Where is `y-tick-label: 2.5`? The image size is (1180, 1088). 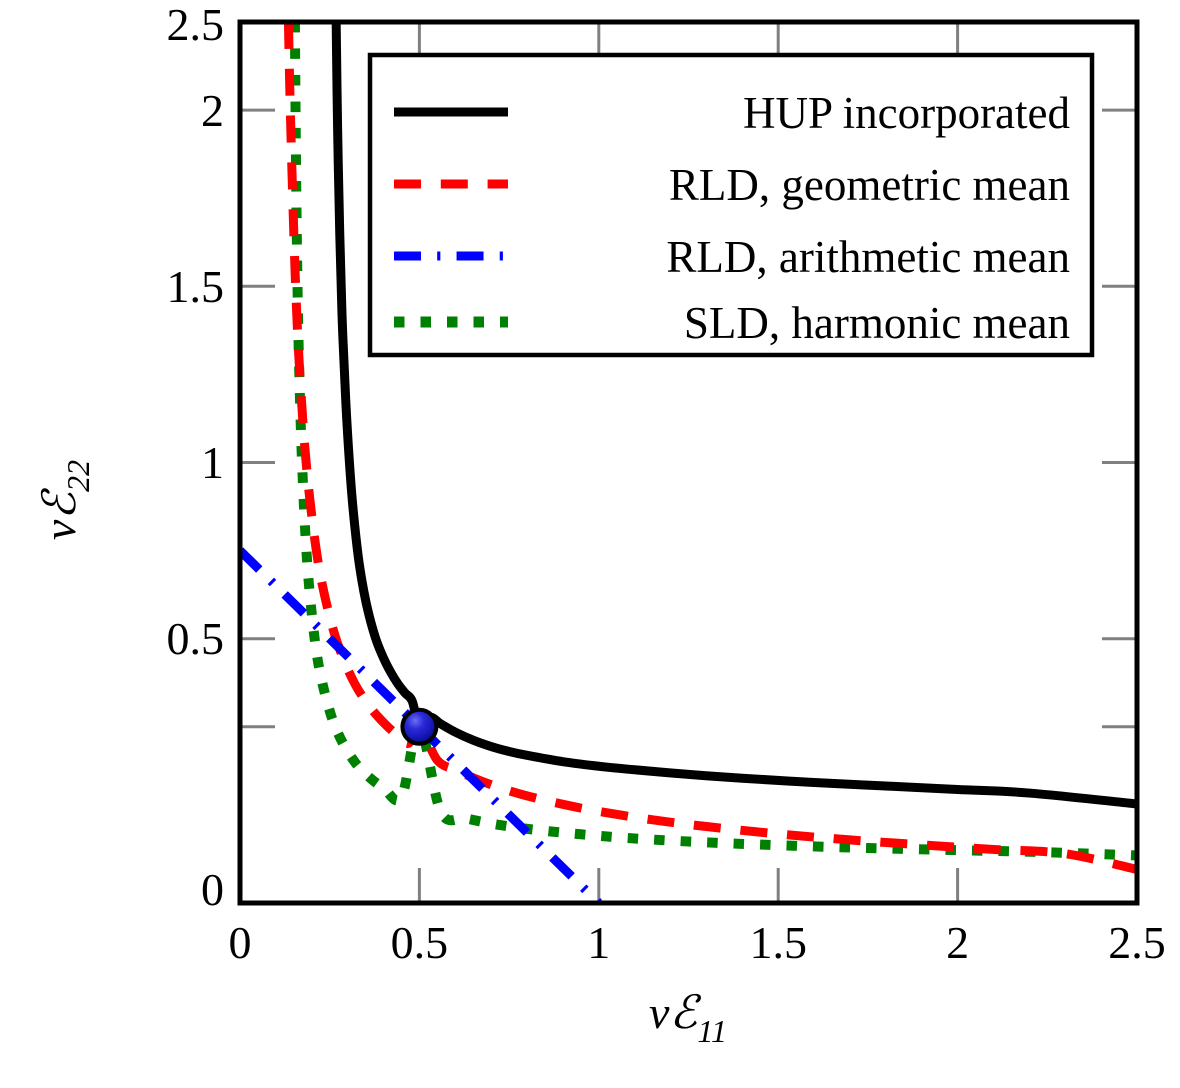 y-tick-label: 2.5 is located at coordinates (196, 25).